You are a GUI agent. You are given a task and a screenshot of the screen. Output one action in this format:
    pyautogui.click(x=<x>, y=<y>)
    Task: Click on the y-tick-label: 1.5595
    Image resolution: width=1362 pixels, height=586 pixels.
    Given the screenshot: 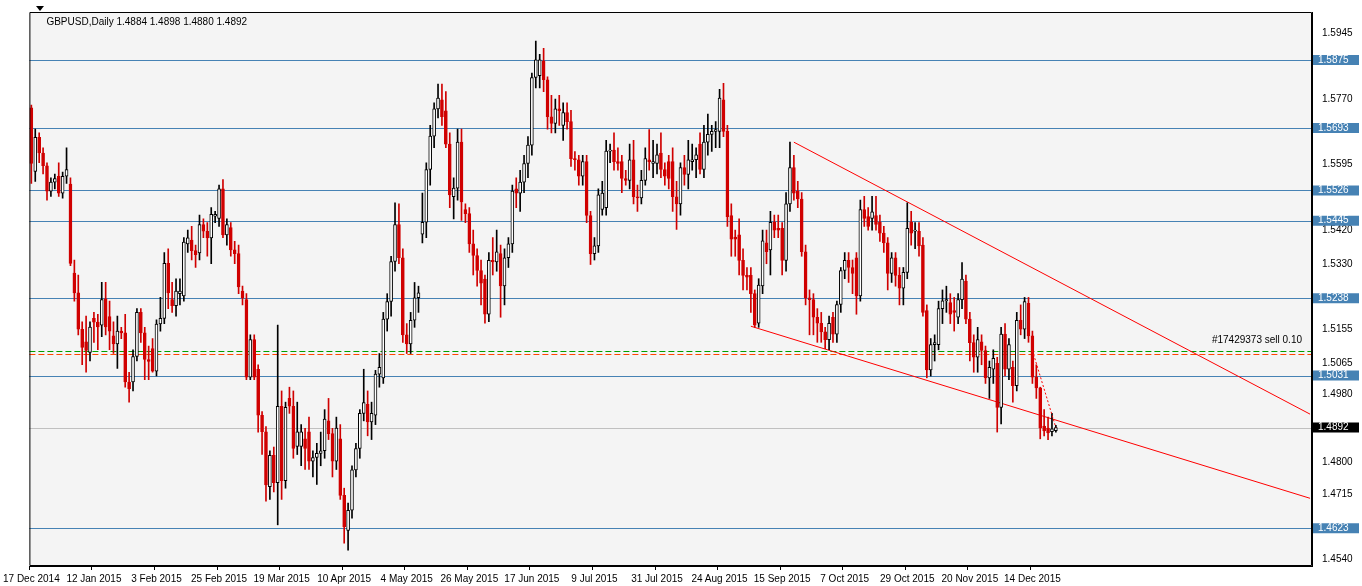 What is the action you would take?
    pyautogui.click(x=1338, y=164)
    